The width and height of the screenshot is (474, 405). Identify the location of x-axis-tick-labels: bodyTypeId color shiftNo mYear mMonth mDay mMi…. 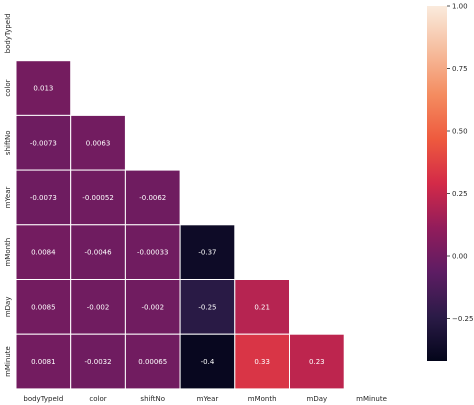
(205, 399).